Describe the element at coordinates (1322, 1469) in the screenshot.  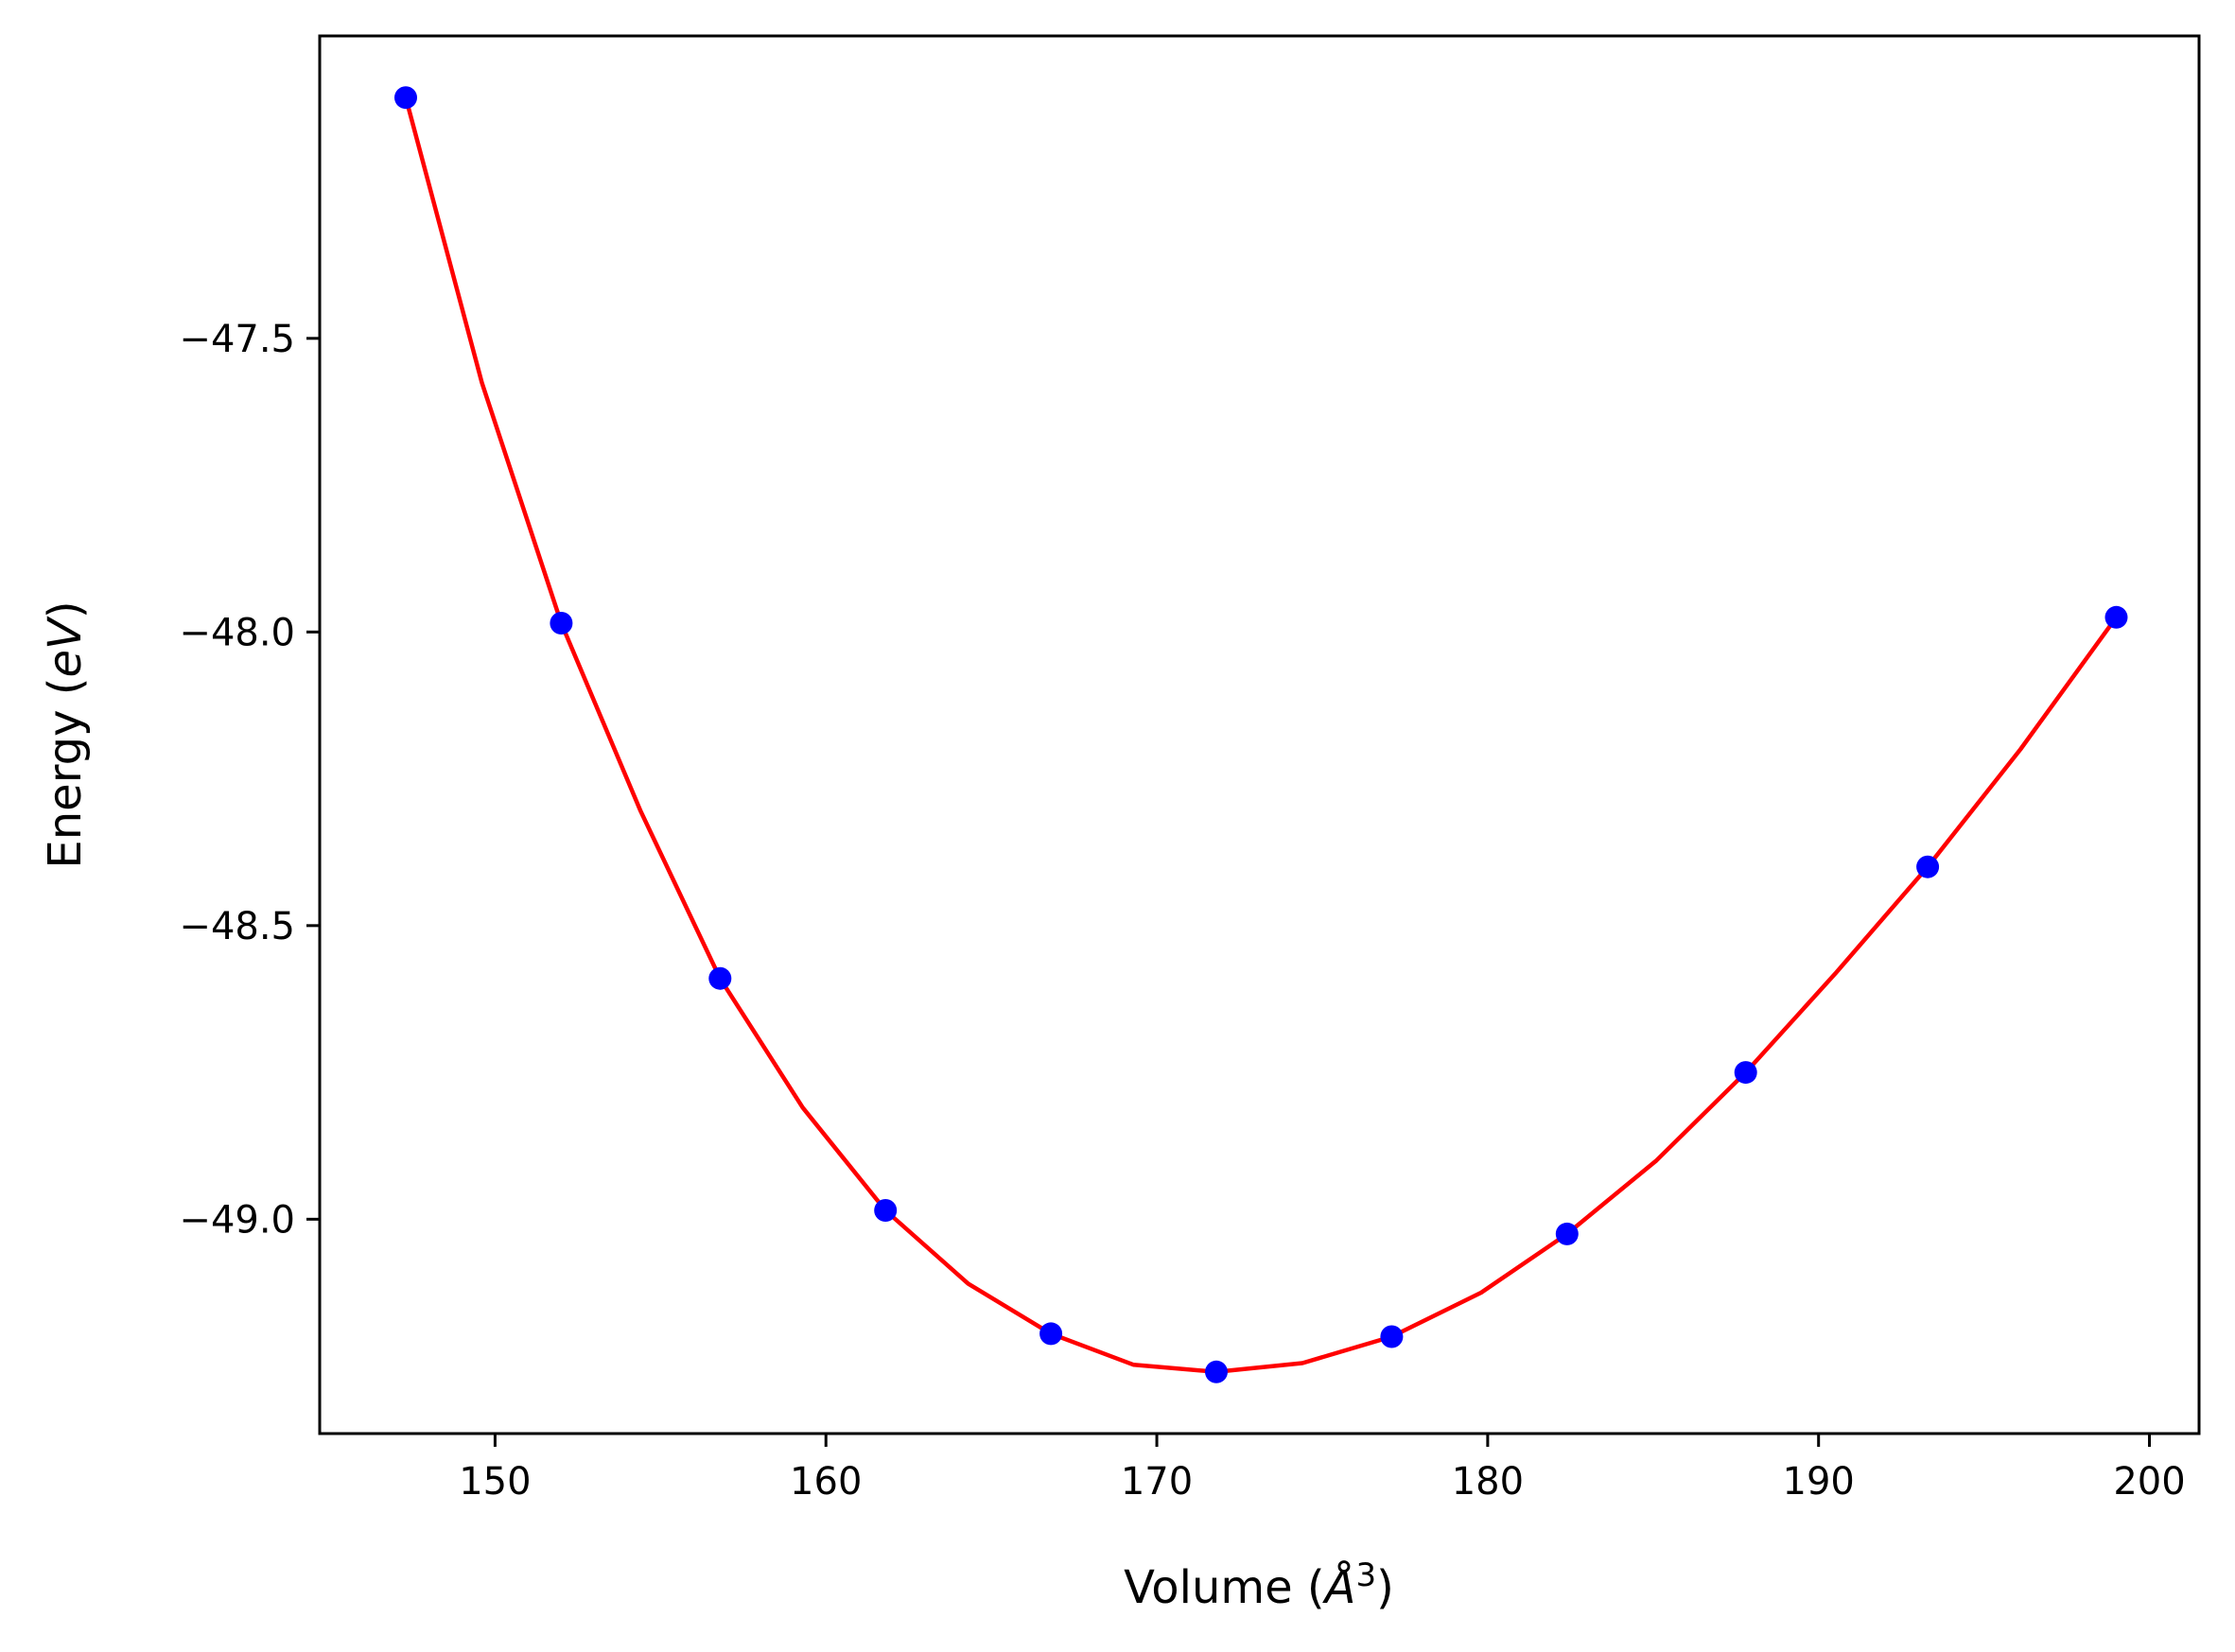
I see `x-axis-ticks: 150 160 170 180 190 200` at that location.